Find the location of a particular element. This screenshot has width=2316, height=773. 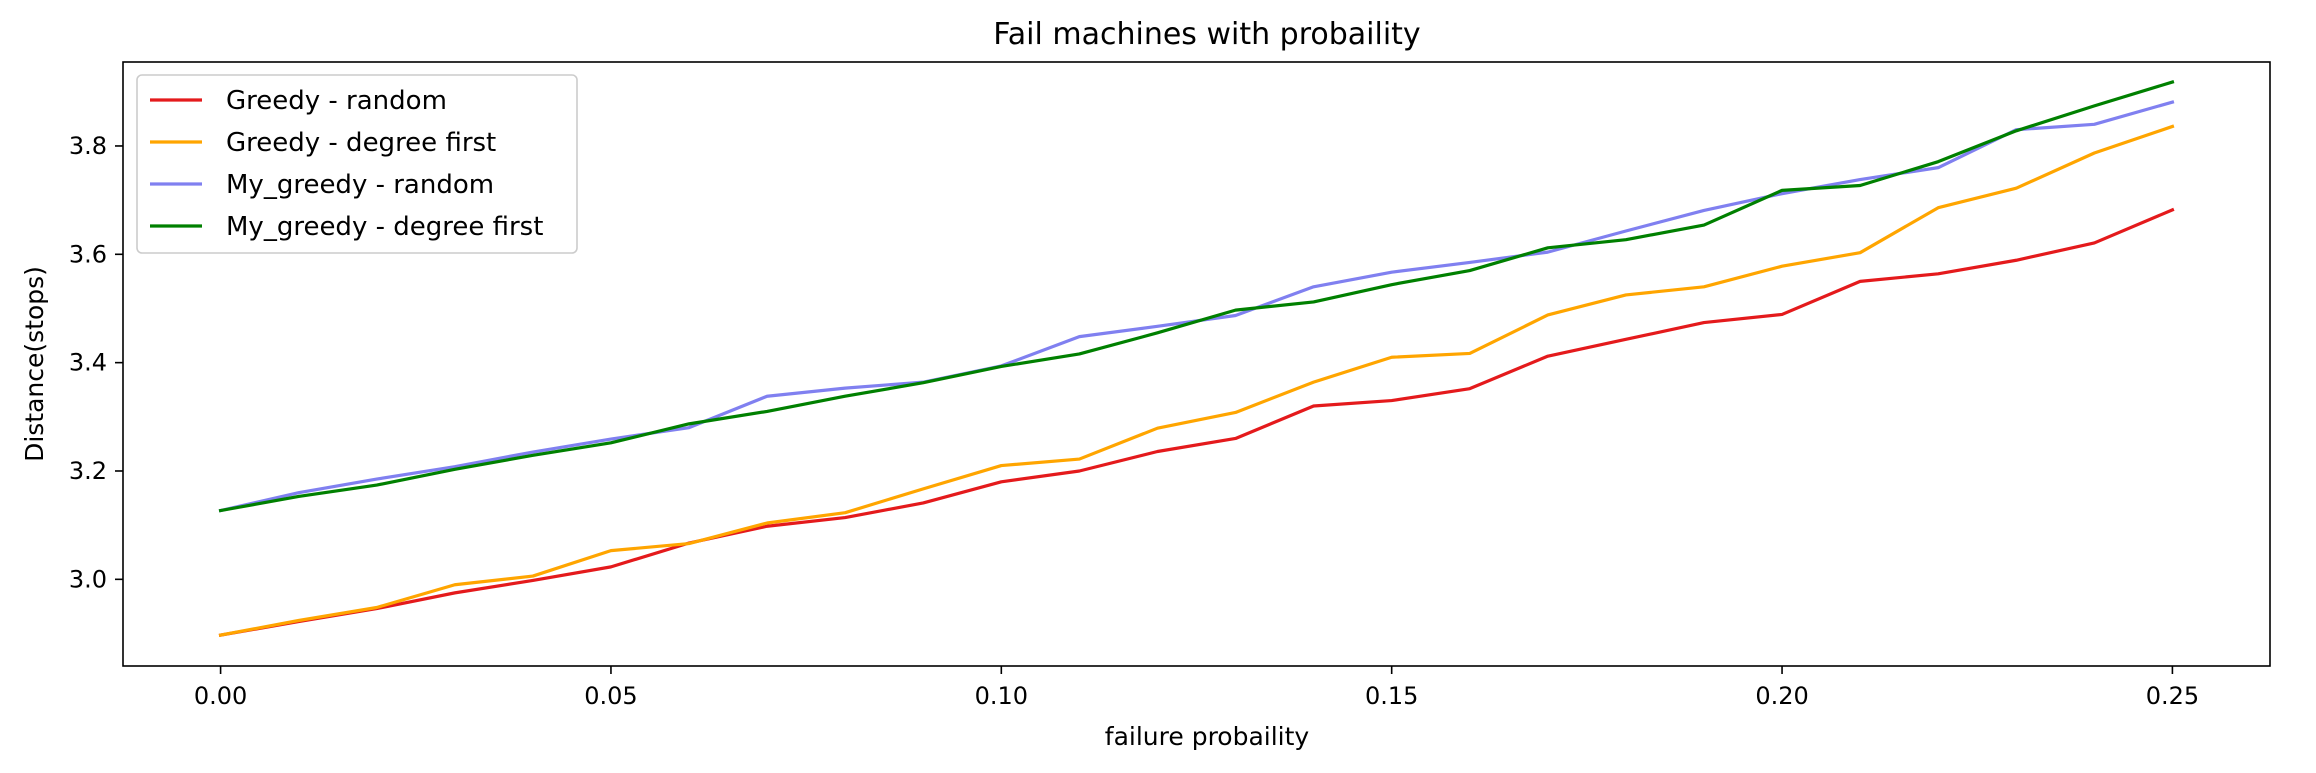

y-tick-label: 3.4 is located at coordinates (88, 363).